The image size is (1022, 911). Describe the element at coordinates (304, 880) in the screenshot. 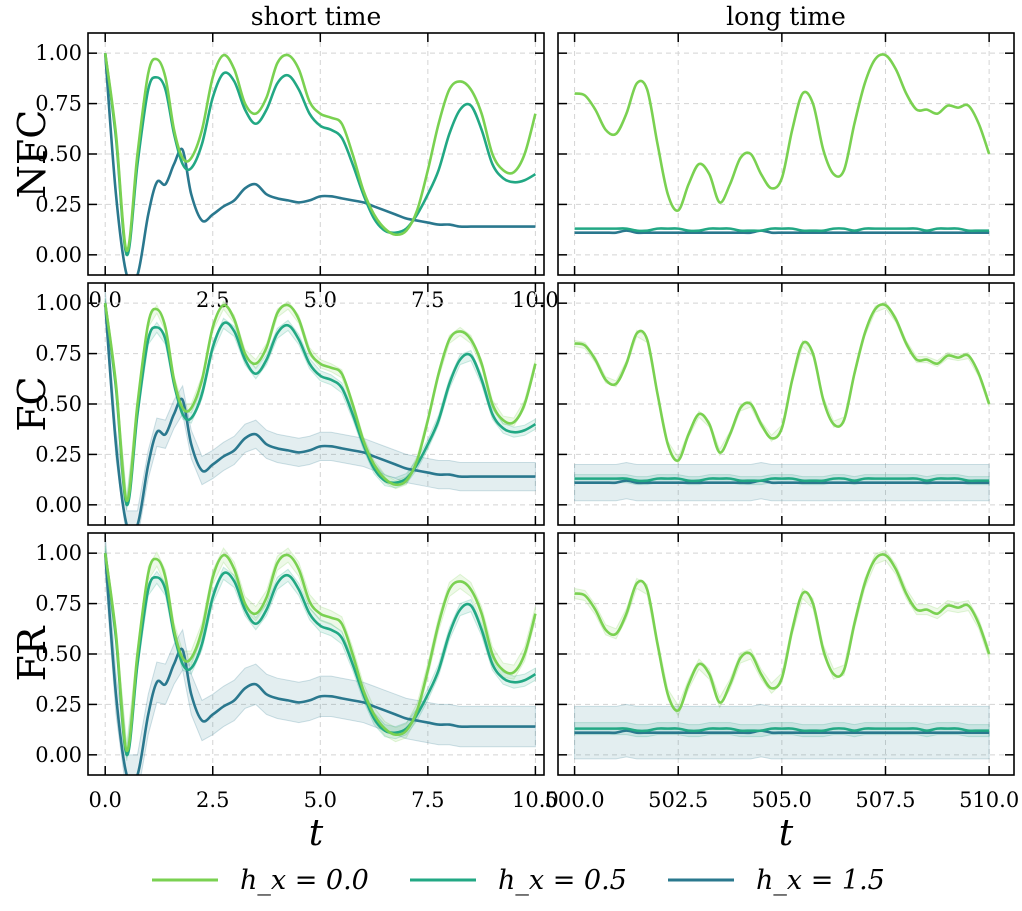

I see `legend-label: h_x = 0.0` at that location.